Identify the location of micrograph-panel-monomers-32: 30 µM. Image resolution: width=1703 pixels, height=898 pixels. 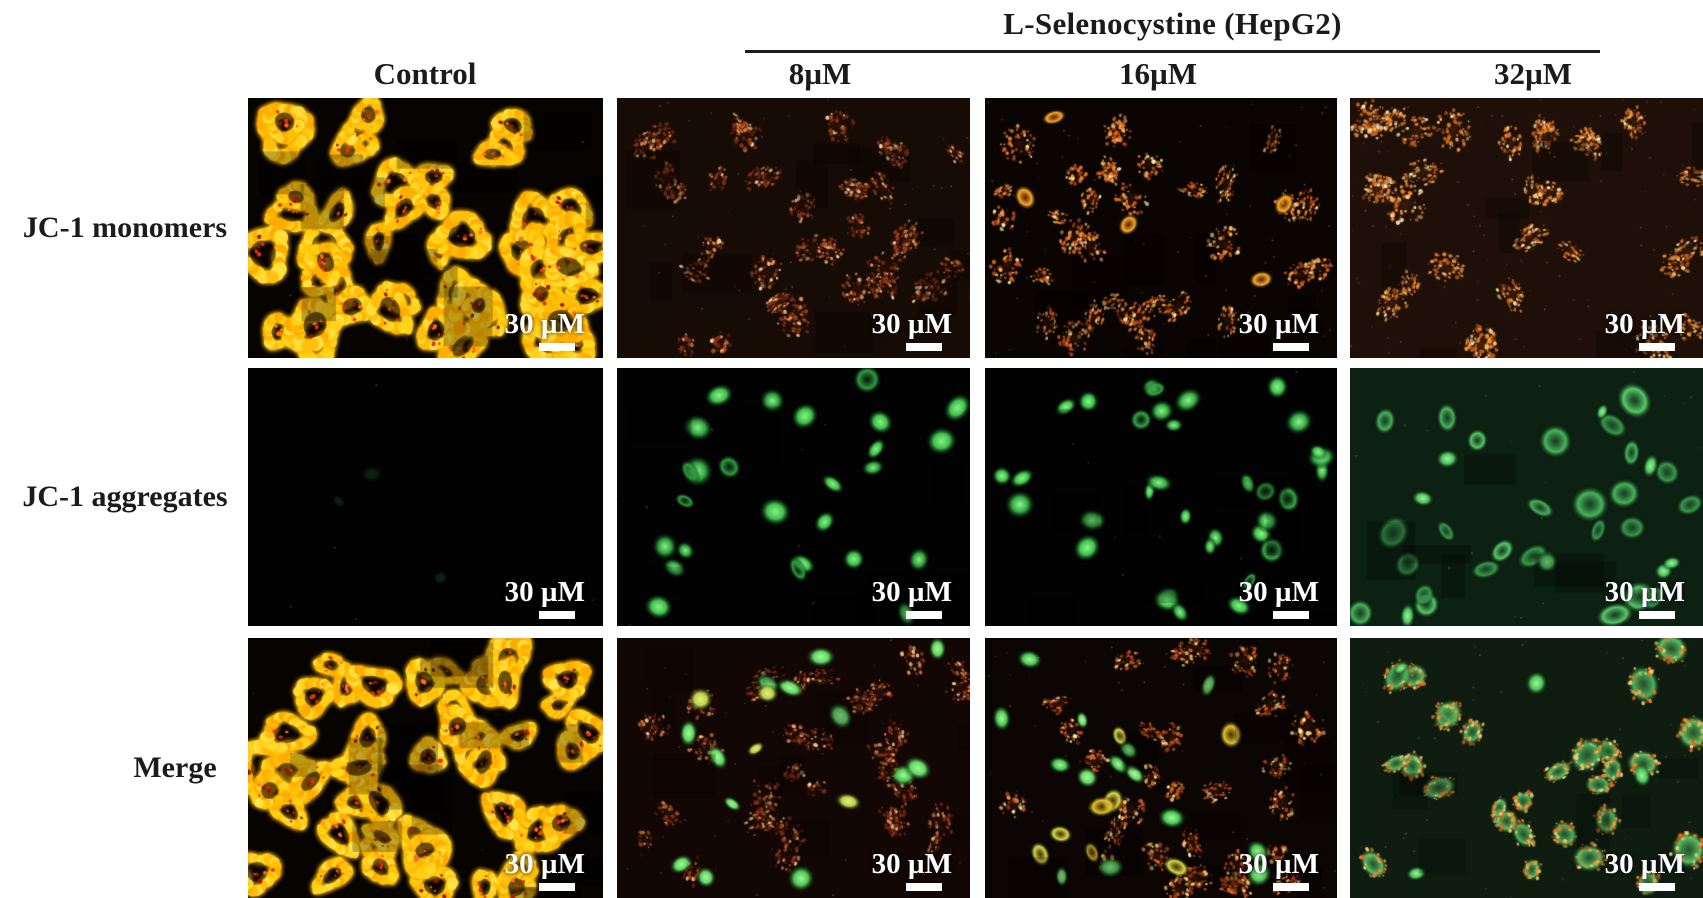
(1526, 228).